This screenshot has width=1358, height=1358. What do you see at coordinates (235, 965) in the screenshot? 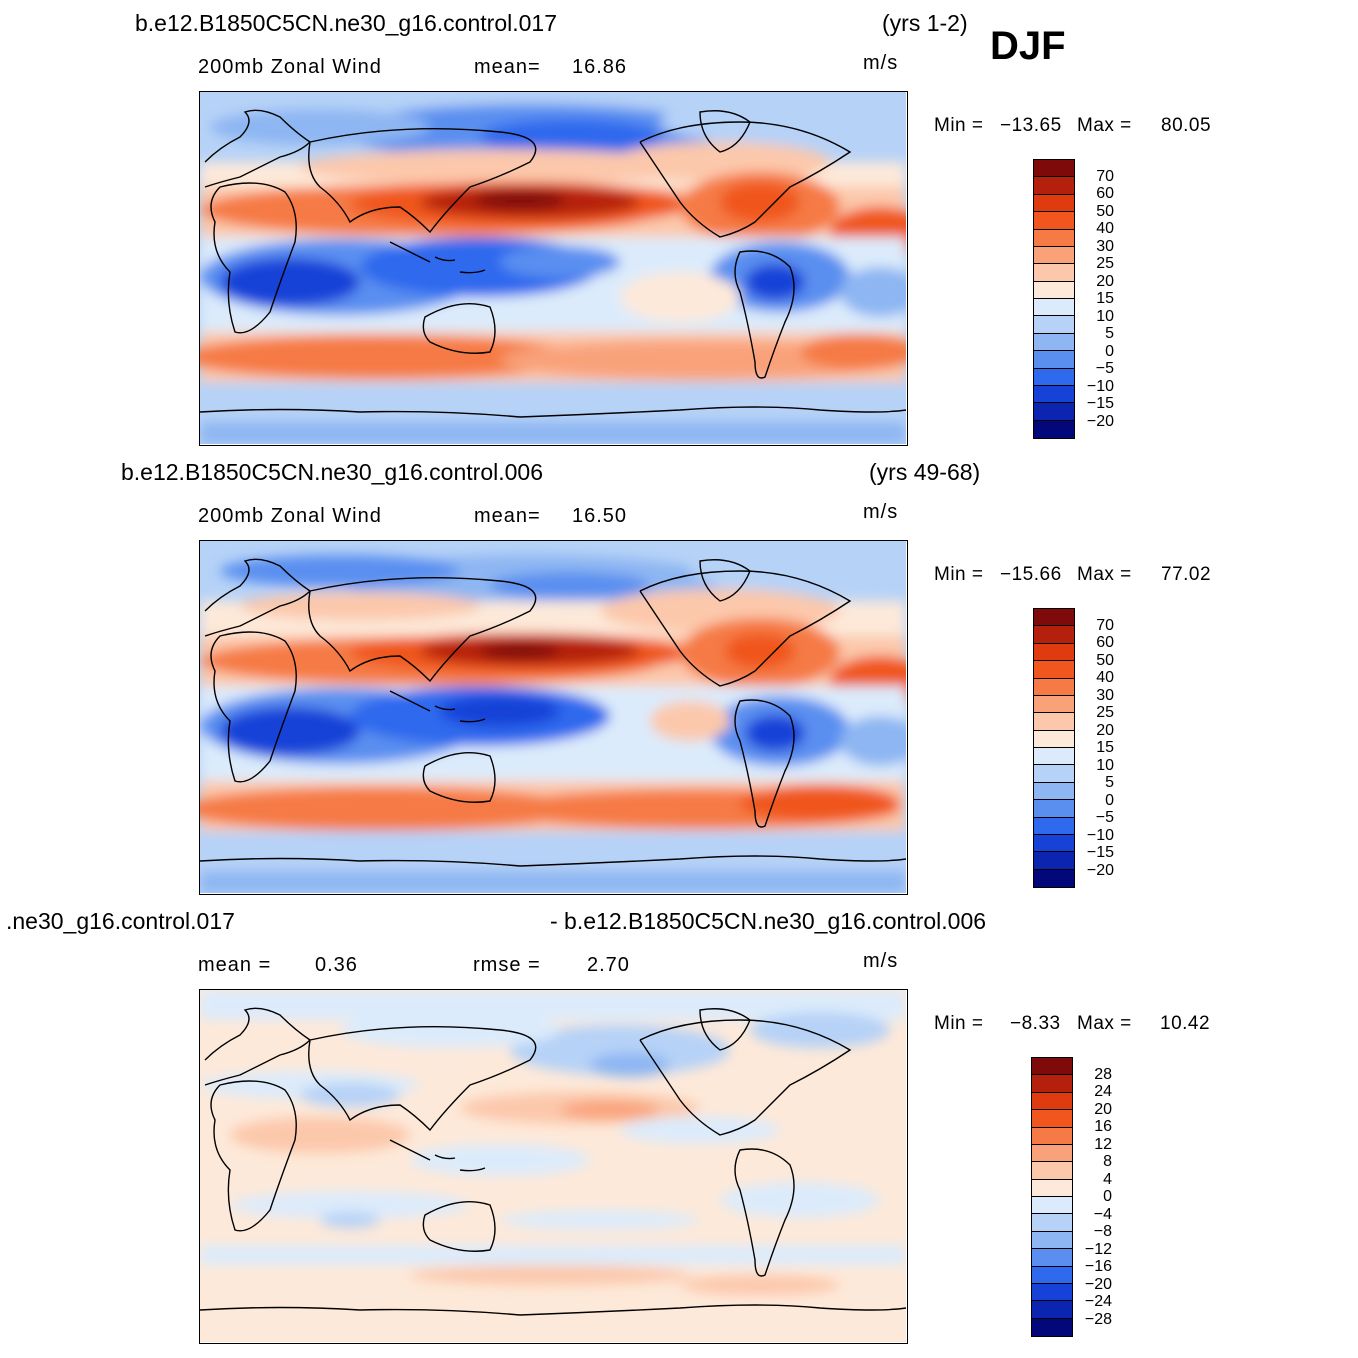
I see `panel3-mean-label: mean =` at bounding box center [235, 965].